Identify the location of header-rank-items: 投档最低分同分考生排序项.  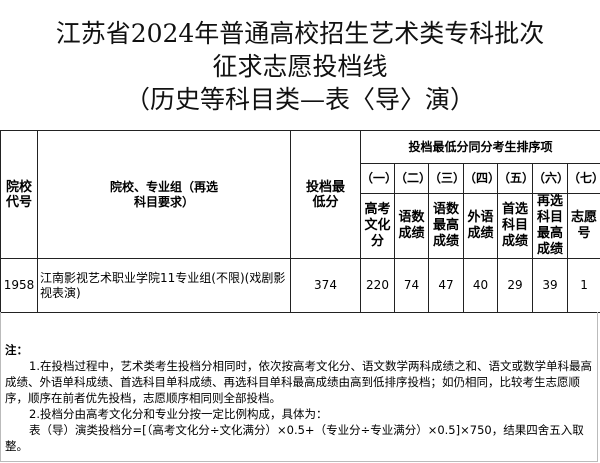
(479, 147).